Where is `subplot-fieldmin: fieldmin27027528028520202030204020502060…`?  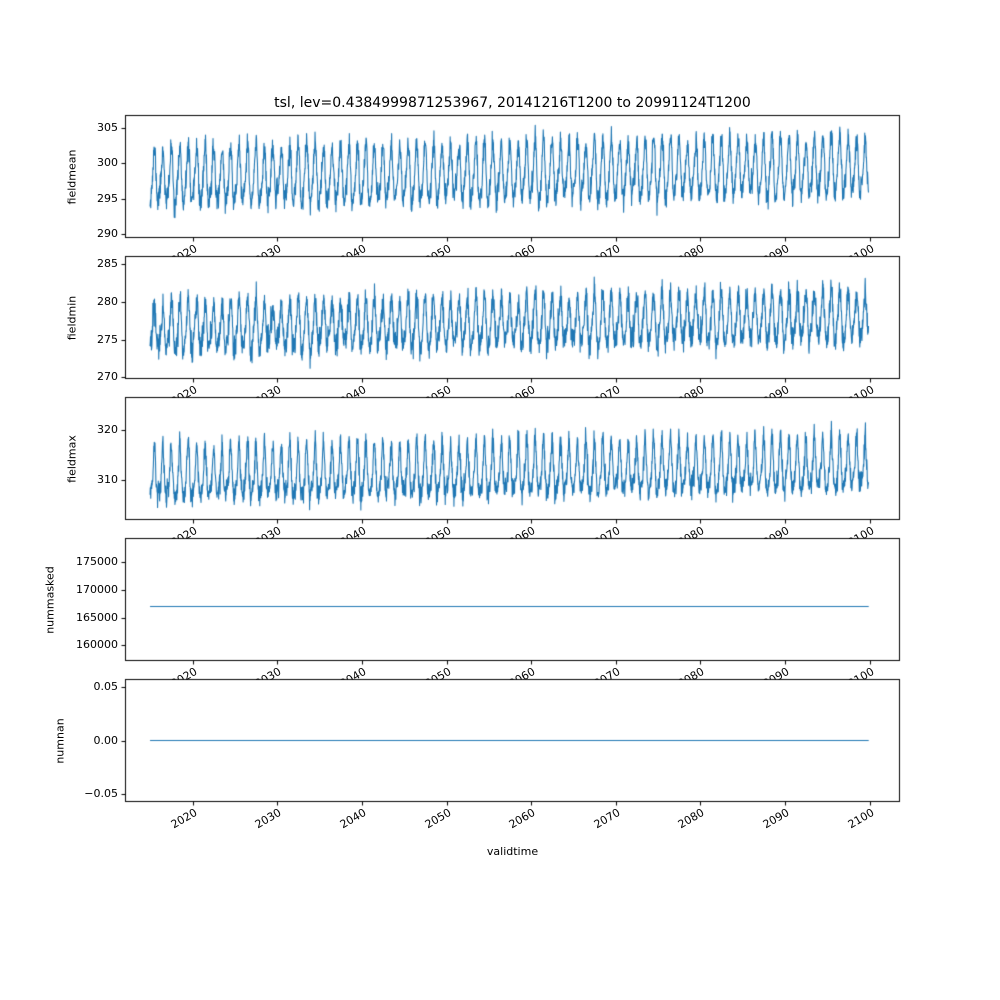
subplot-fieldmin: fieldmin27027528028520202030204020502060… is located at coordinates (489, 326).